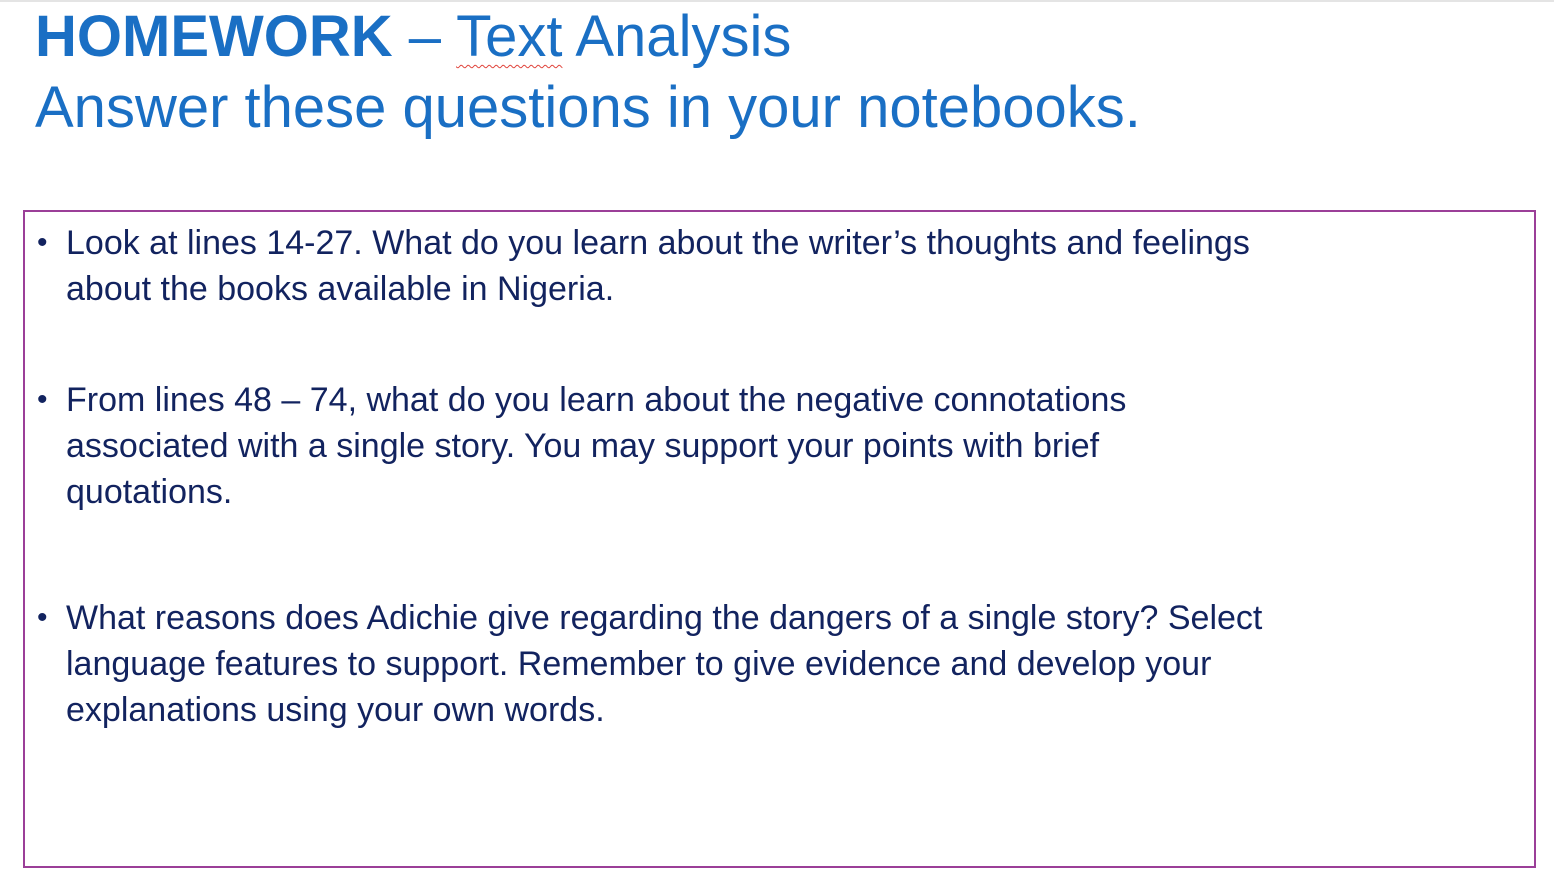  What do you see at coordinates (424, 36) in the screenshot?
I see `title-dash: –` at bounding box center [424, 36].